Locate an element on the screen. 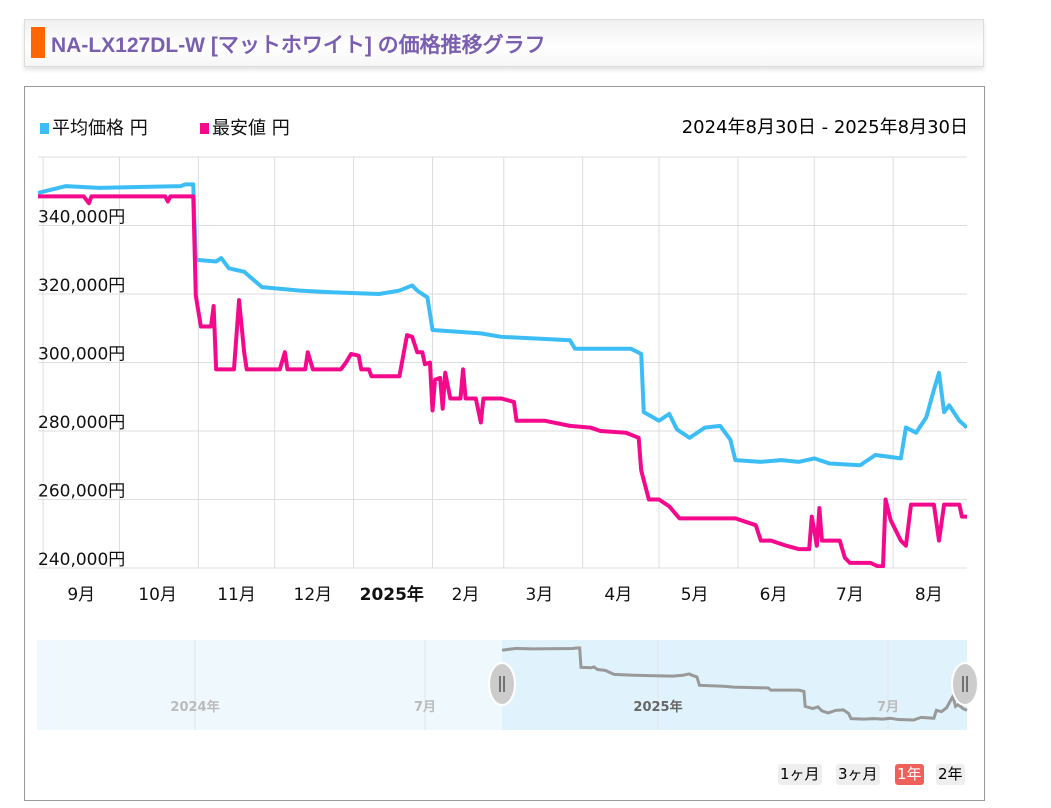 The width and height of the screenshot is (1051, 808). legend-label: 平均価格 円 is located at coordinates (100, 128).